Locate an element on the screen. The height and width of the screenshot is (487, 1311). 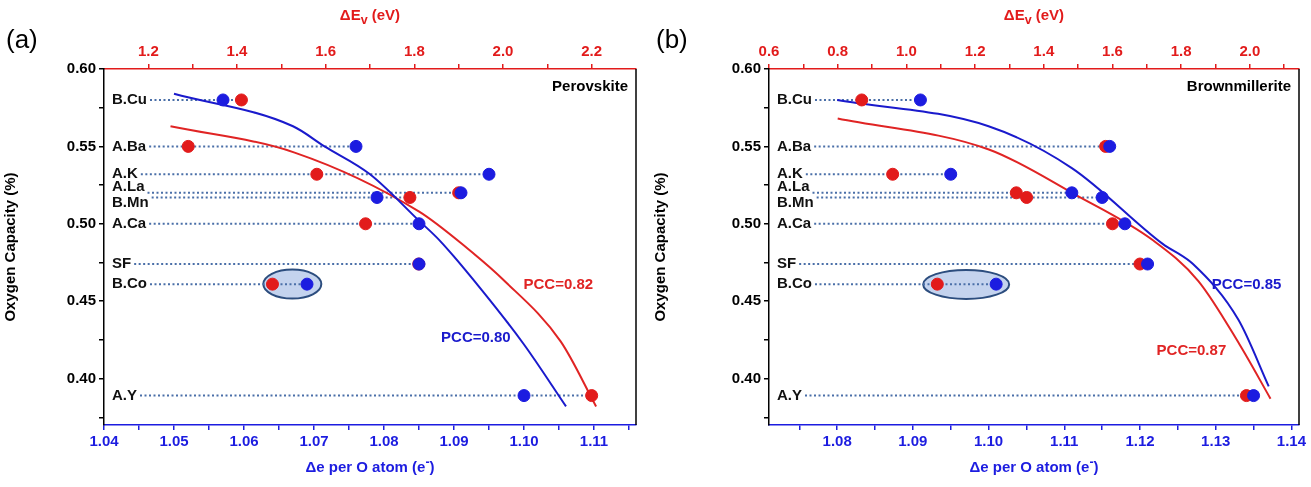
x2-tick-label: 0.6 is located at coordinates (769, 51).